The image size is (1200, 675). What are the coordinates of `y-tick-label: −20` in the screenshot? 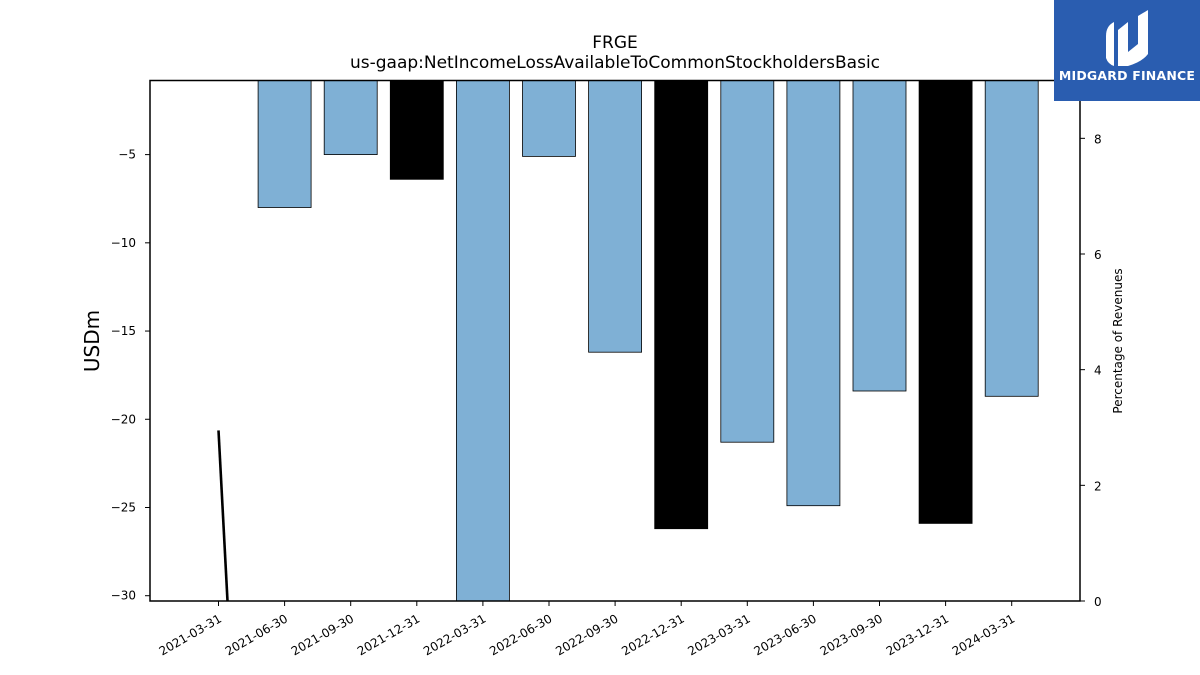 It's located at (123, 419).